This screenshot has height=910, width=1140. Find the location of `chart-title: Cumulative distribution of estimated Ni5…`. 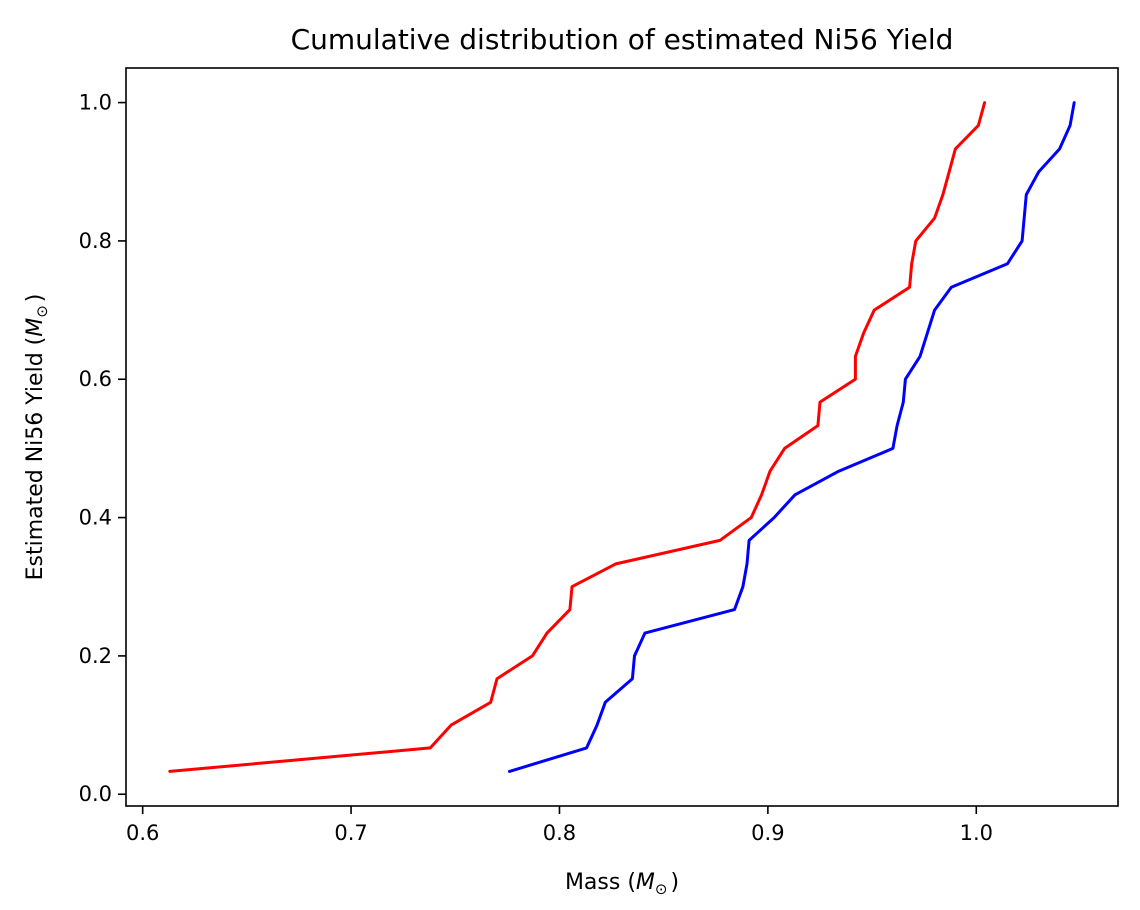

chart-title: Cumulative distribution of estimated Ni5… is located at coordinates (622, 39).